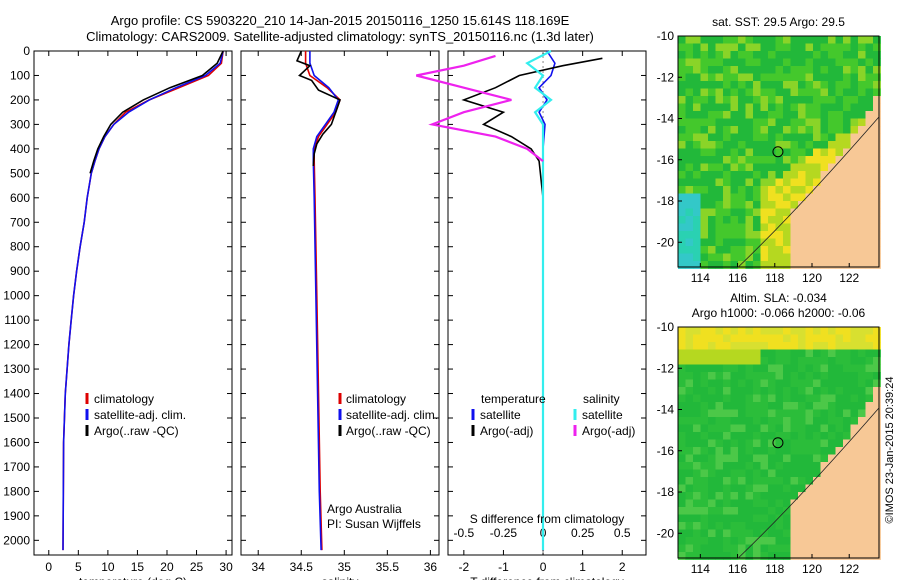 The height and width of the screenshot is (580, 900). I want to click on argo-position-marker, so click(778, 152).